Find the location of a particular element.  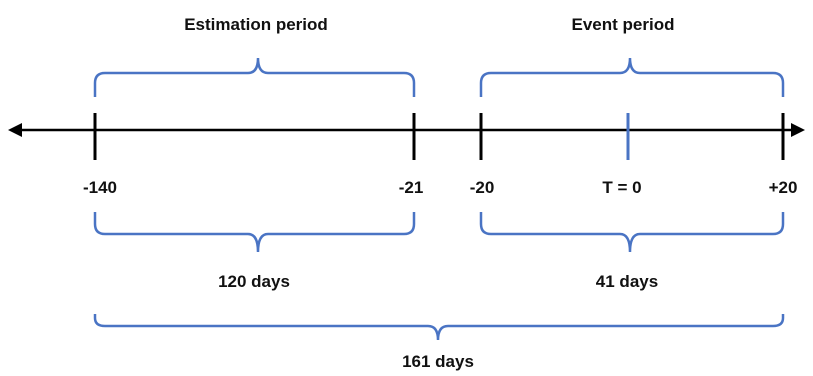

tick-label-plus-20: +20 is located at coordinates (783, 187).